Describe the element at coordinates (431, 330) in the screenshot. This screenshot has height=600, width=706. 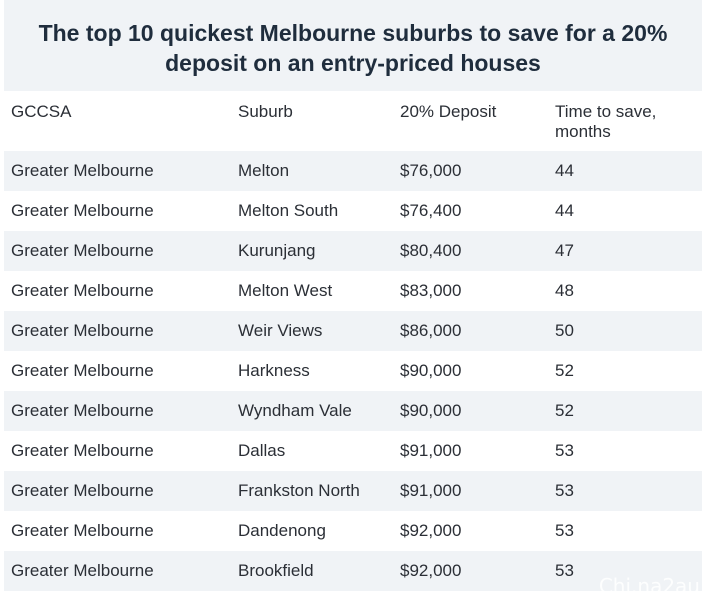
I see `cell-deposit: $86,000` at that location.